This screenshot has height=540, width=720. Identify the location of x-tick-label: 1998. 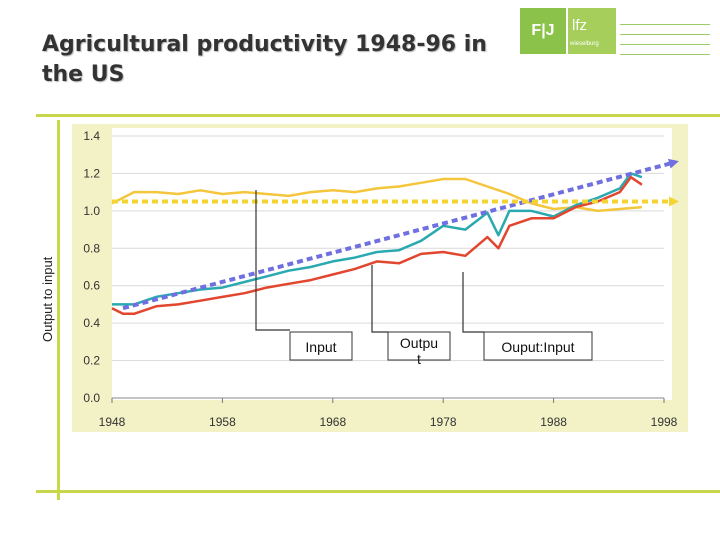
(664, 422).